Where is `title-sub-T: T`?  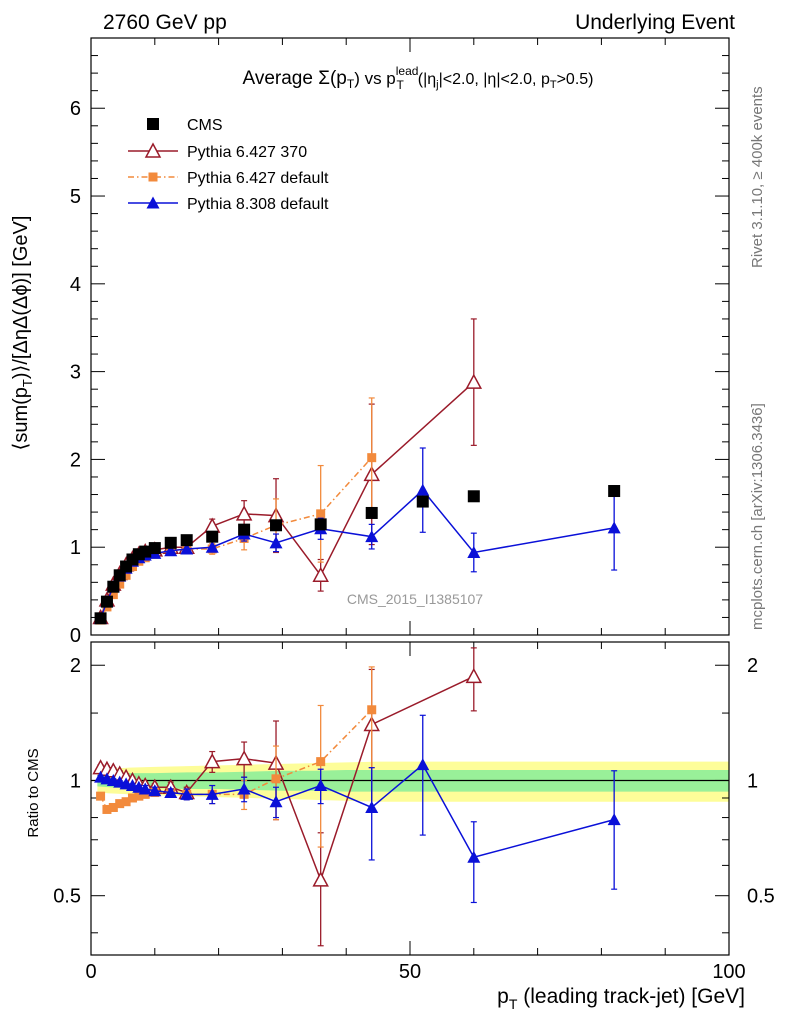
title-sub-T: T is located at coordinates (351, 84).